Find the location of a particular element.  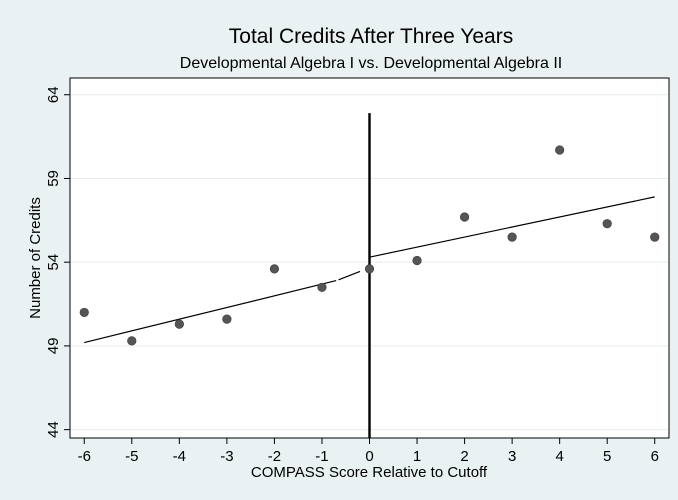

x-tick-label: 6 is located at coordinates (655, 456).